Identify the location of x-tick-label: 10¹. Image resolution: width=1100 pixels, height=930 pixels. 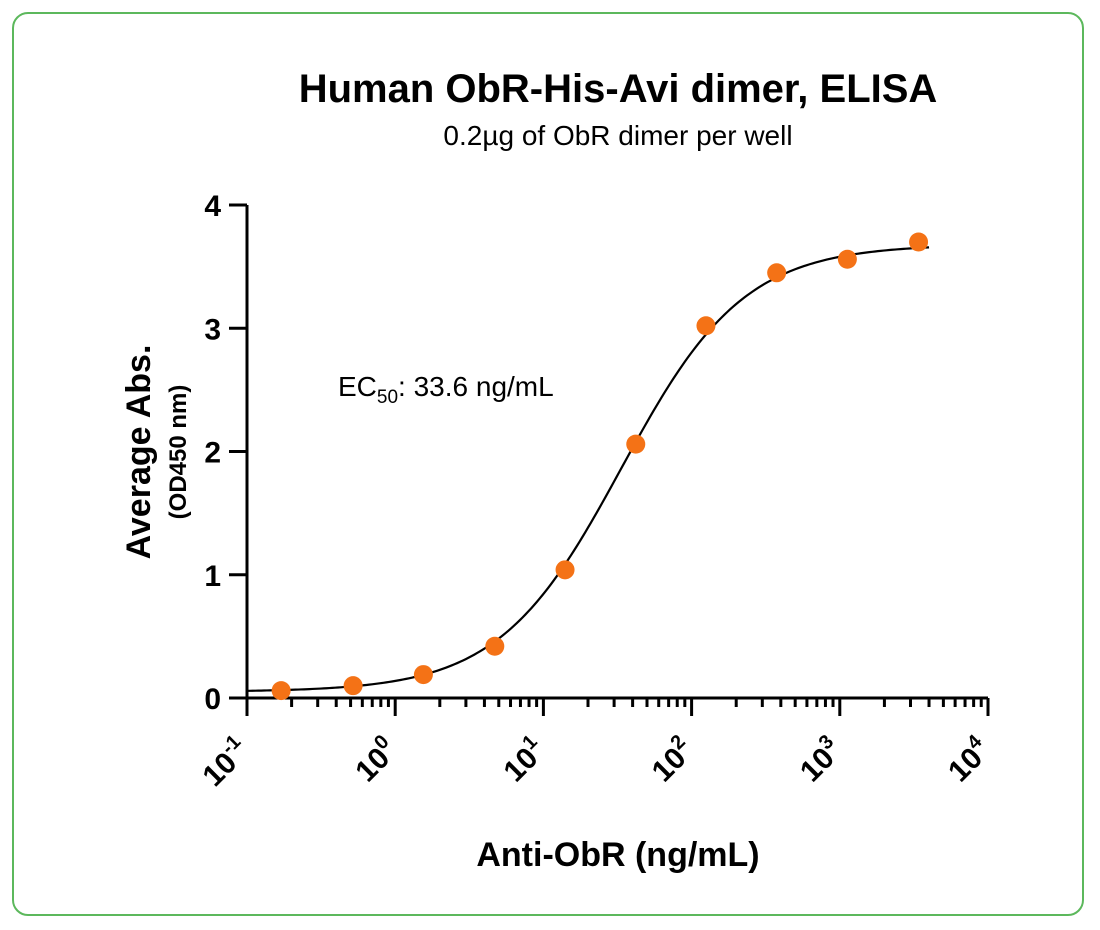
(524, 760).